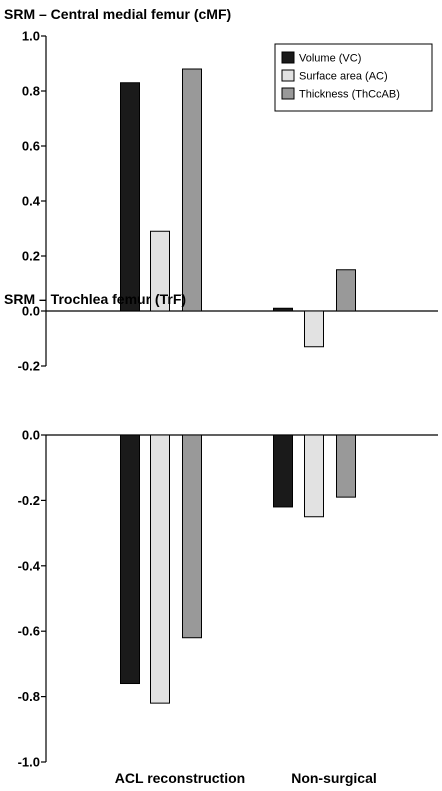 The width and height of the screenshot is (442, 791). What do you see at coordinates (343, 77) in the screenshot?
I see `legend-label: Surface area (AC)` at bounding box center [343, 77].